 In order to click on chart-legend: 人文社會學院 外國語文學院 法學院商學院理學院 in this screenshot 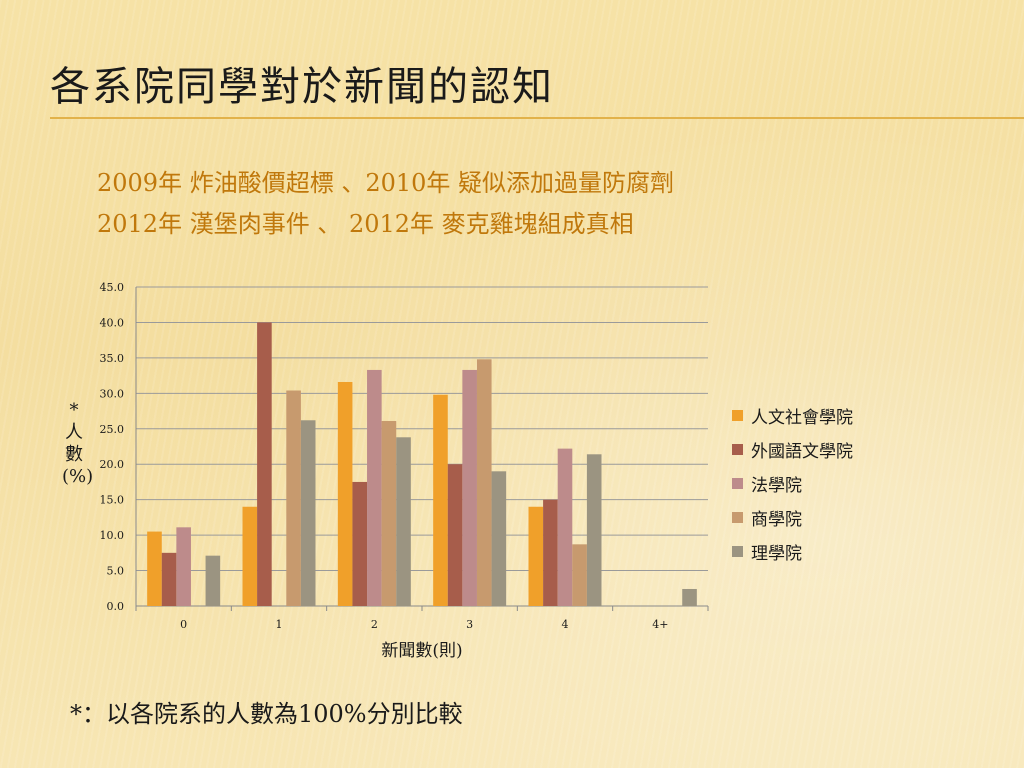, I will do `click(792, 483)`.